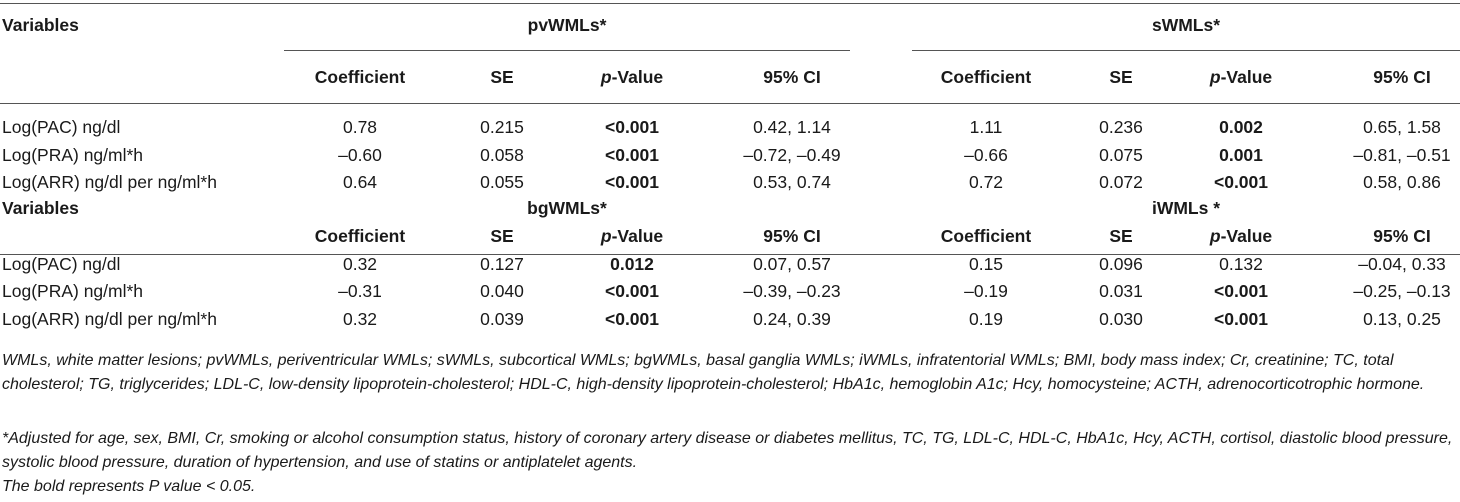  Describe the element at coordinates (1121, 319) in the screenshot. I see `cell-se: 0.030` at that location.